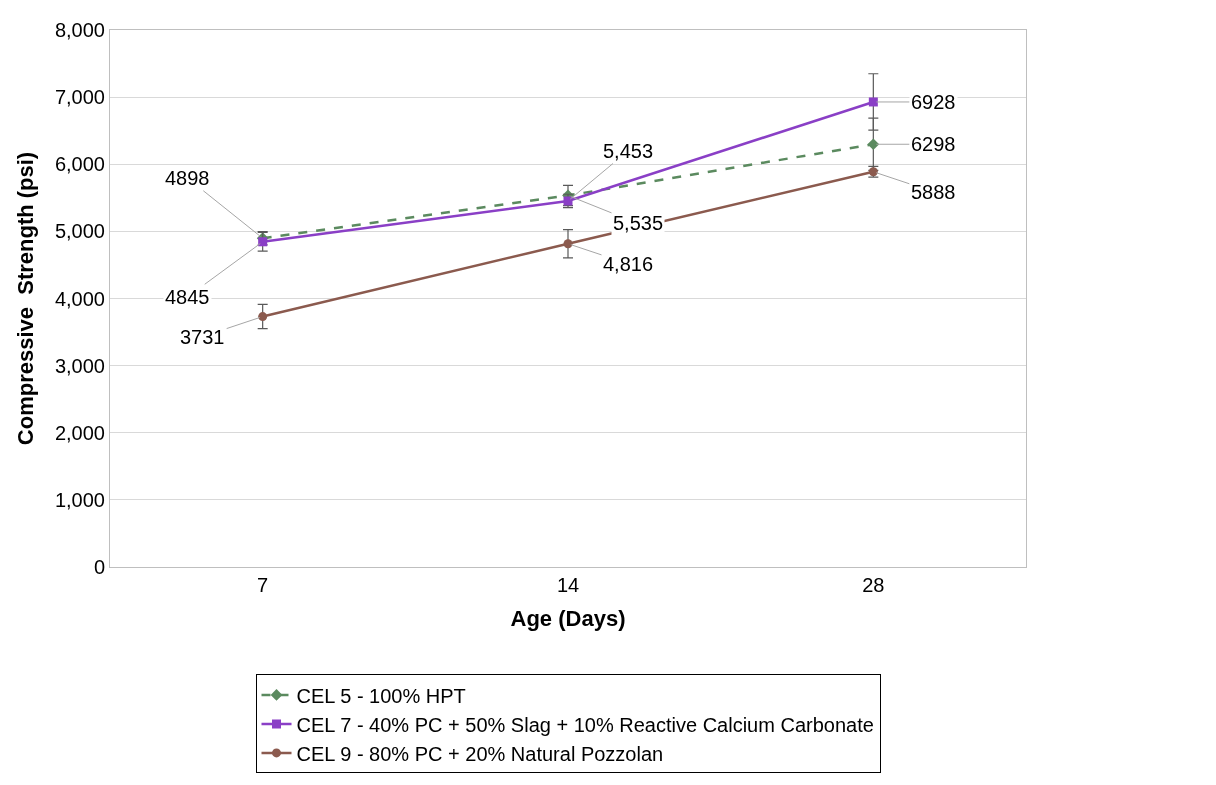  Describe the element at coordinates (79, 231) in the screenshot. I see `y-tick-label: 5,000` at that location.